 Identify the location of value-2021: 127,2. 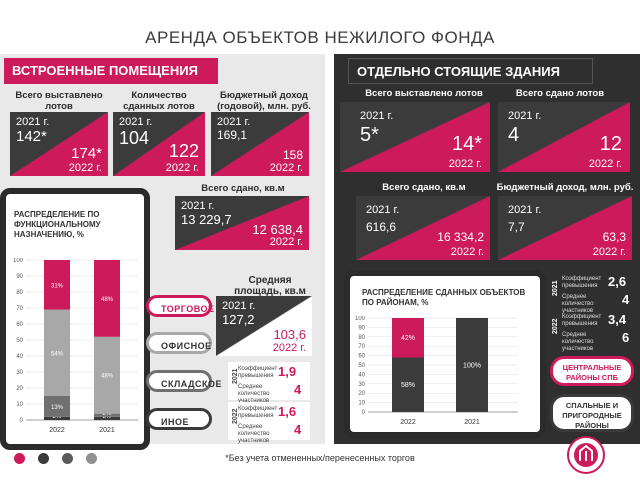
(238, 319).